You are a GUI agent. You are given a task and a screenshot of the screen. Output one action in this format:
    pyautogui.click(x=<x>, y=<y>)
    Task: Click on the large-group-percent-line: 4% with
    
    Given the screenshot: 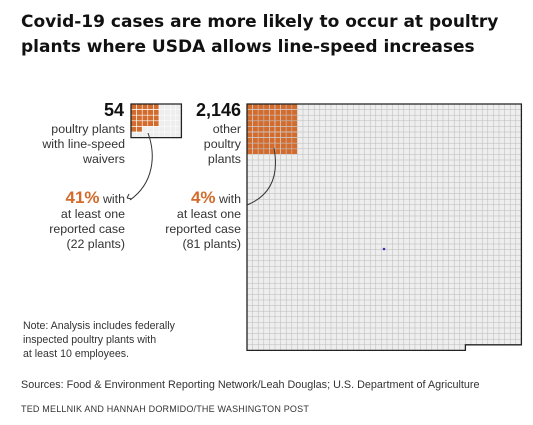 What is the action you would take?
    pyautogui.click(x=203, y=197)
    